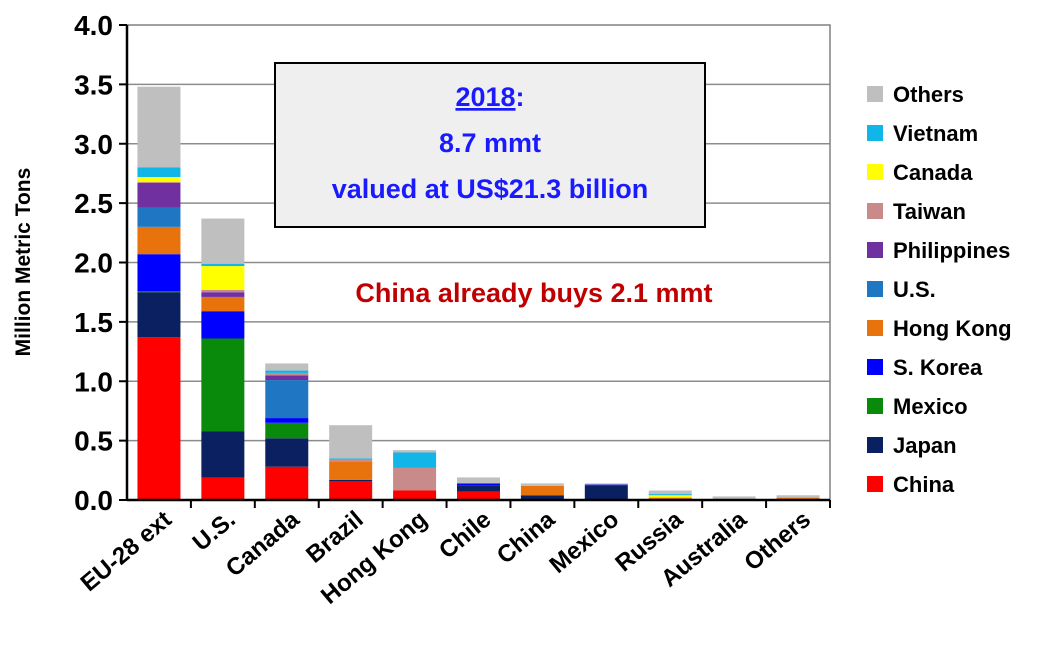 This screenshot has width=1052, height=666. I want to click on y-tick-label: 0.5, so click(93, 441).